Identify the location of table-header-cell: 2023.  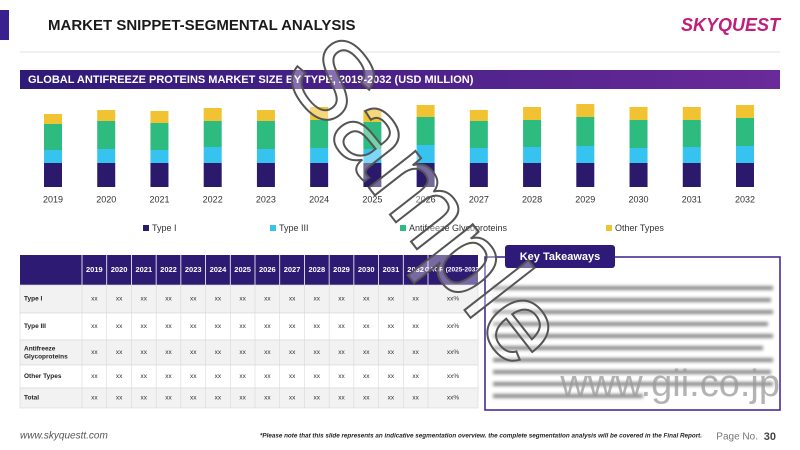
(193, 269).